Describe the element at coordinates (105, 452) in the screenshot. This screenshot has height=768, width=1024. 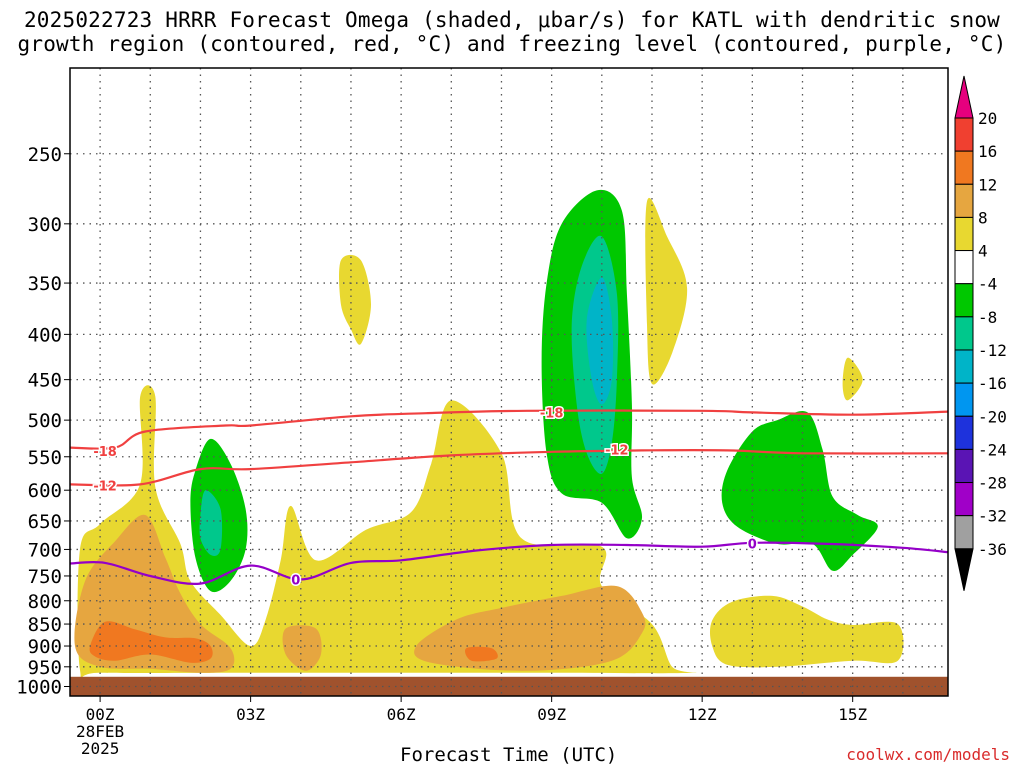
I see `contour-label-1-1: -18` at that location.